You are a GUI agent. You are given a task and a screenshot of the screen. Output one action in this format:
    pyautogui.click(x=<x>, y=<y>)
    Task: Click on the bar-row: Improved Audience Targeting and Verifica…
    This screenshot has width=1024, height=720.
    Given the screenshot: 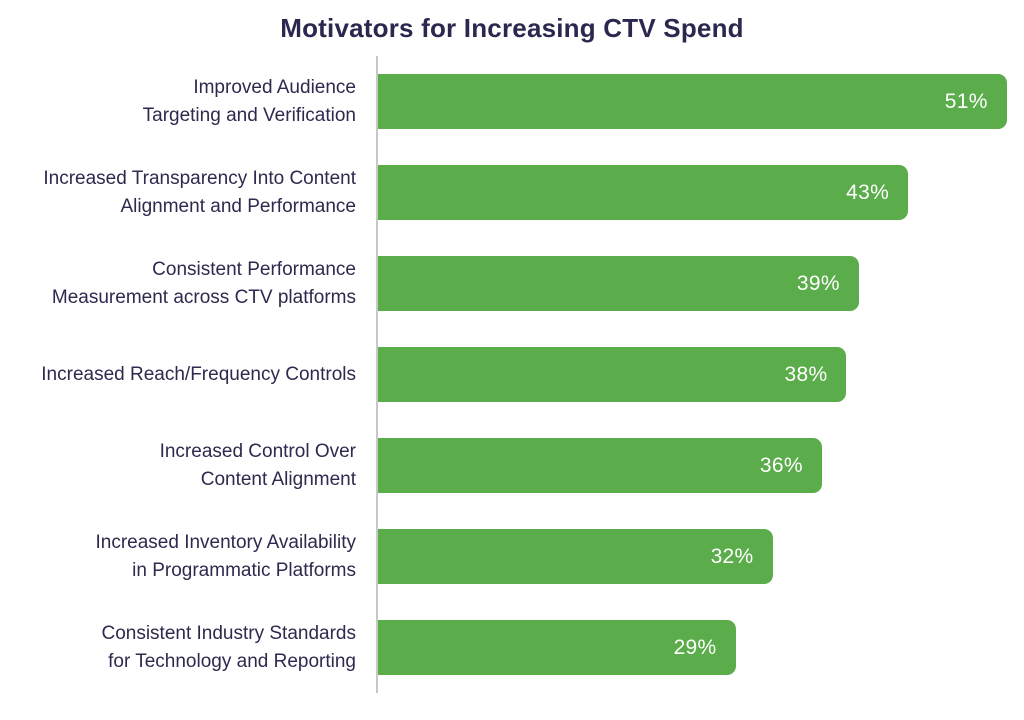 What is the action you would take?
    pyautogui.click(x=512, y=101)
    